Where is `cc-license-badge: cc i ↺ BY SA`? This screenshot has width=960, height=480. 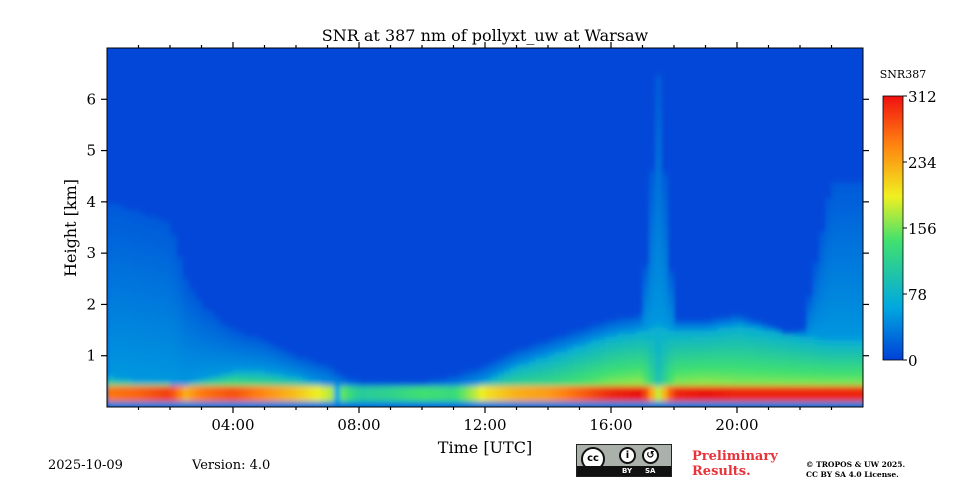
cc-license-badge: cc i ↺ BY SA is located at coordinates (624, 460).